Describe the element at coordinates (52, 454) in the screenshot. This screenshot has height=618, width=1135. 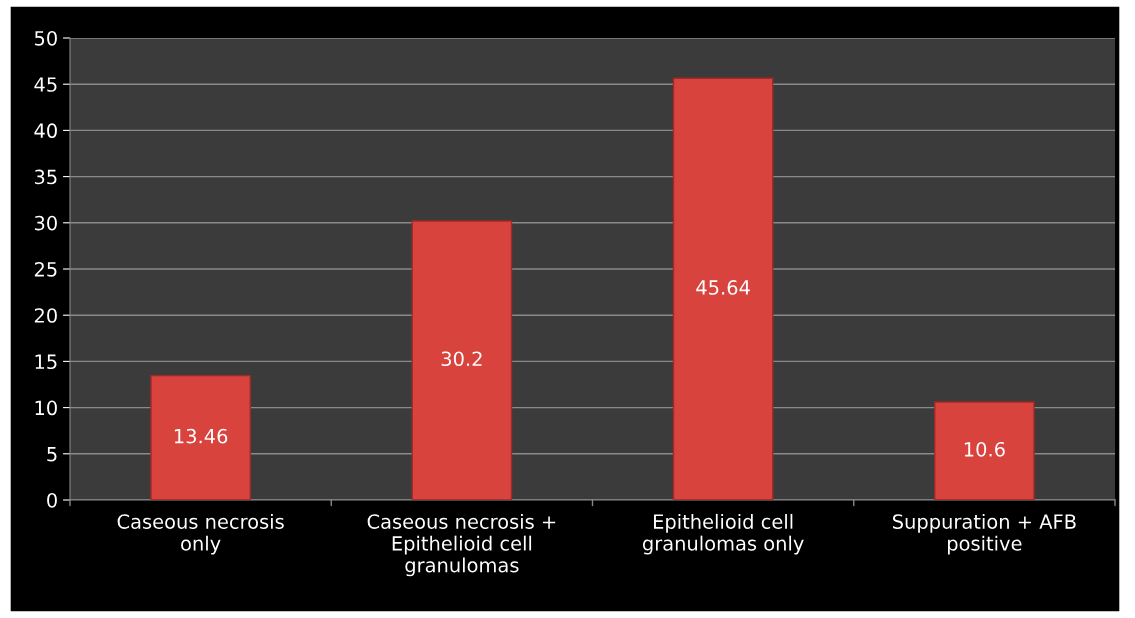
I see `y-tick-label: 5` at that location.